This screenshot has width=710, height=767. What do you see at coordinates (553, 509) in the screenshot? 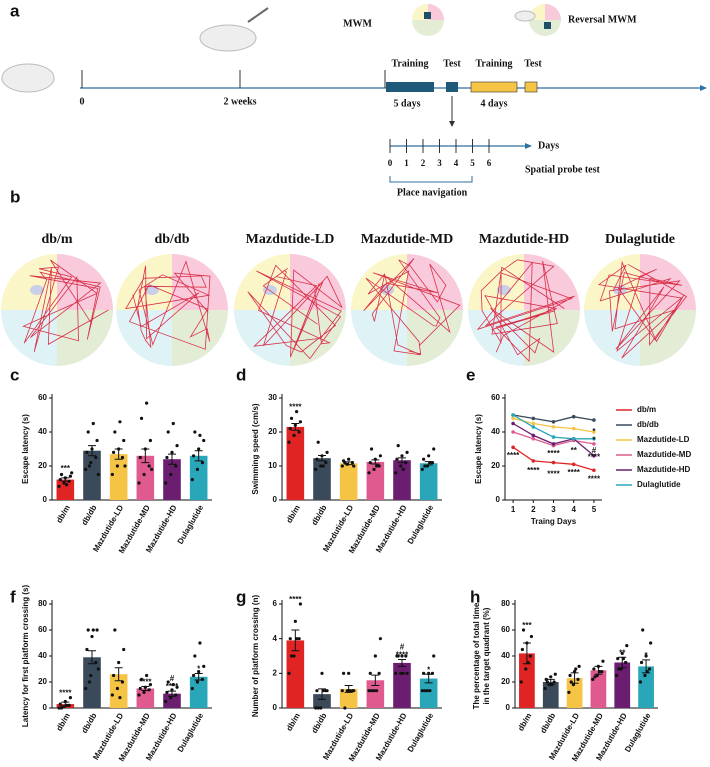
I see `x-tick-label: 3` at bounding box center [553, 509].